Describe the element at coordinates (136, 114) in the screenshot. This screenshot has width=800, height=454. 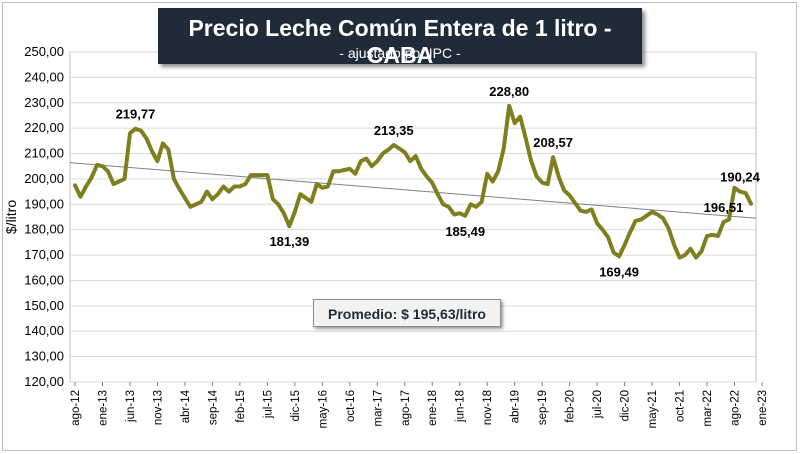
I see `data-label: 219,77` at that location.